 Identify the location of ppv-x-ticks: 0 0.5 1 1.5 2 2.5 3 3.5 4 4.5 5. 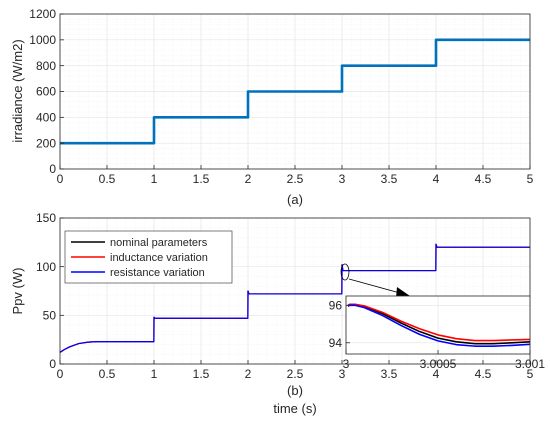
(295, 370).